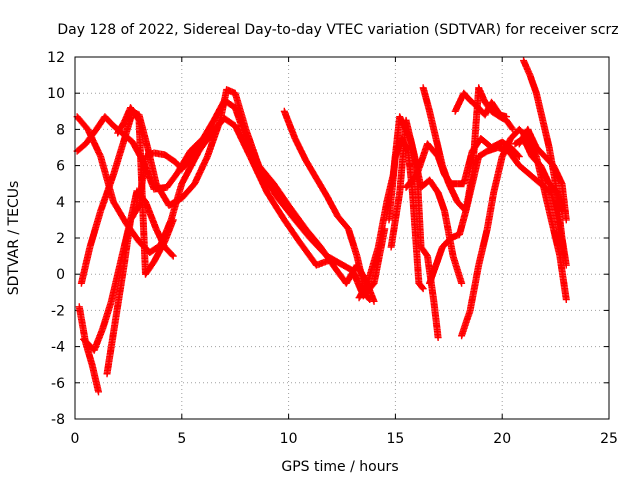 The width and height of the screenshot is (640, 480). I want to click on y-tick-label: 10, so click(56, 94).